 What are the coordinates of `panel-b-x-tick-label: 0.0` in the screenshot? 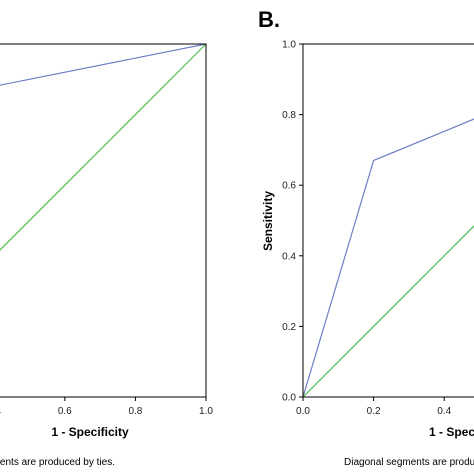 It's located at (303, 411).